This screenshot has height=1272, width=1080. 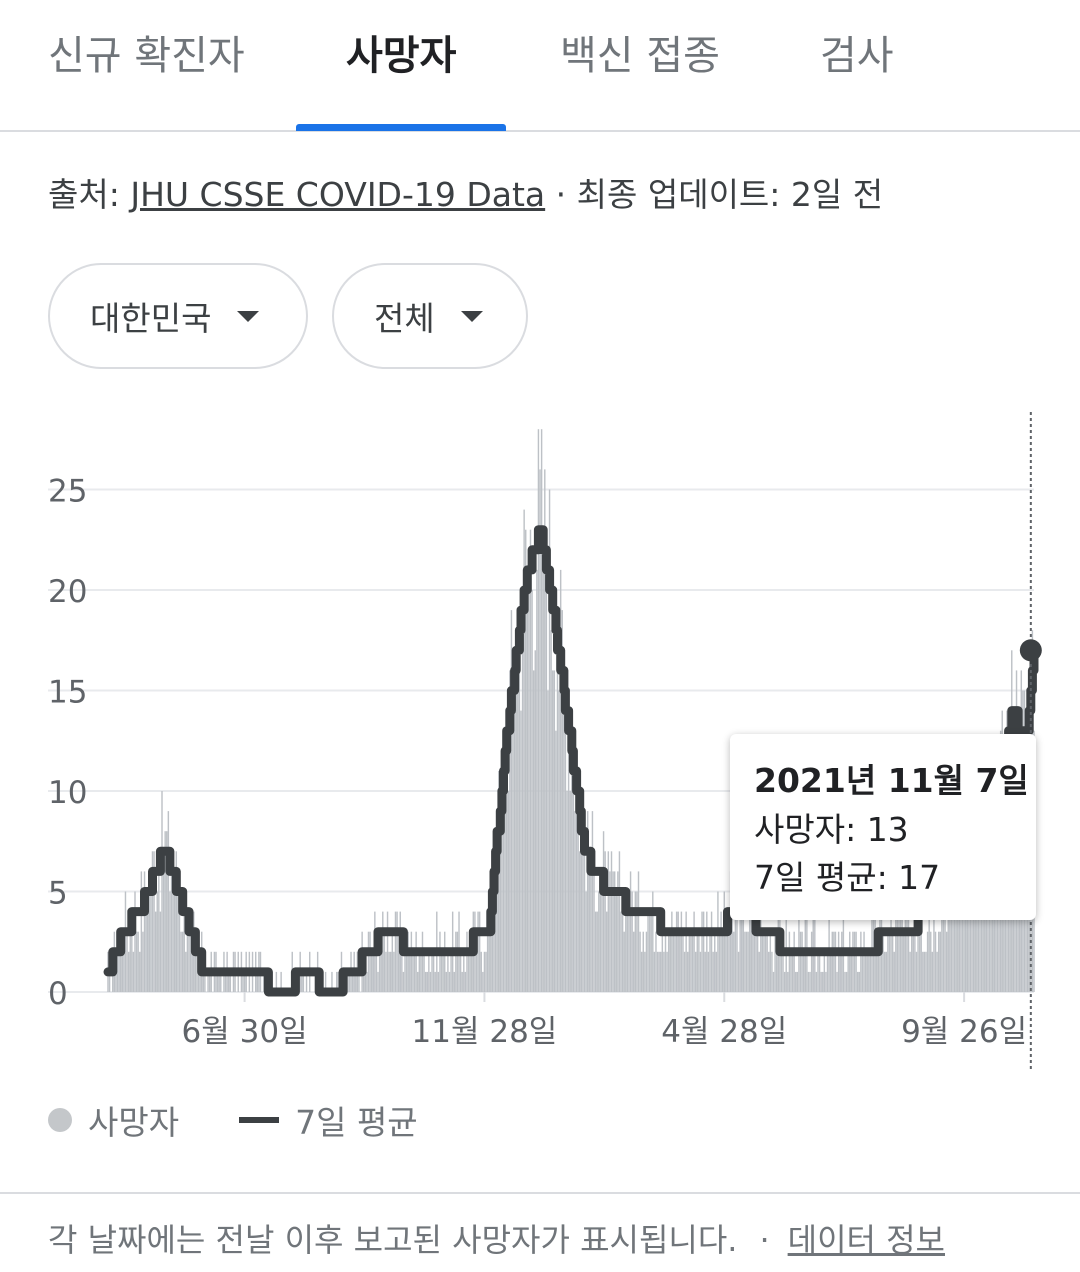 What do you see at coordinates (134, 1122) in the screenshot?
I see `legend-deaths-label: 사망자` at bounding box center [134, 1122].